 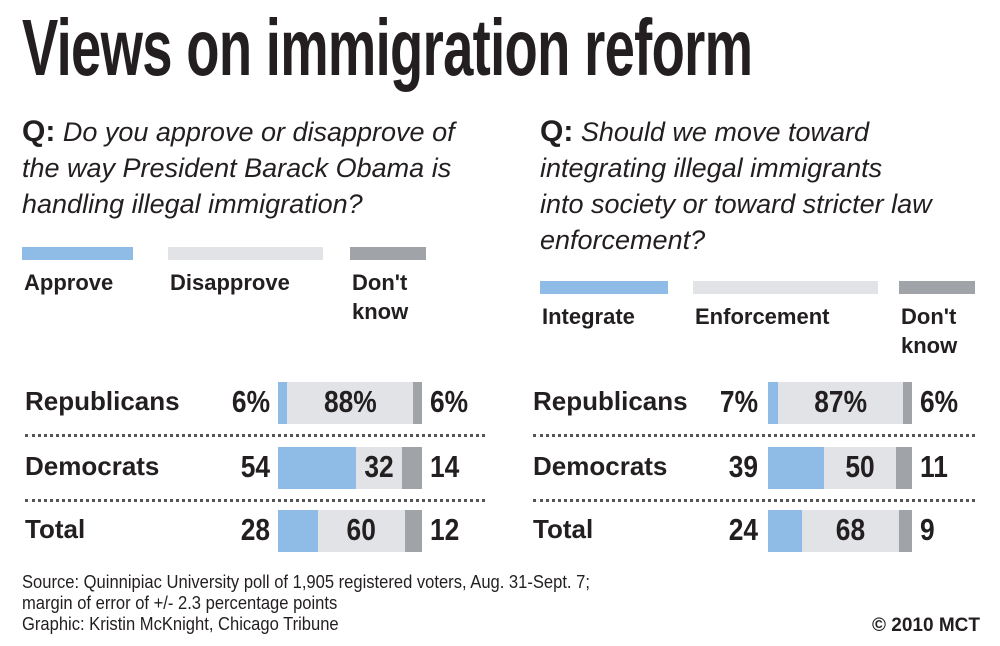 I want to click on value-label: 87%, so click(x=841, y=401).